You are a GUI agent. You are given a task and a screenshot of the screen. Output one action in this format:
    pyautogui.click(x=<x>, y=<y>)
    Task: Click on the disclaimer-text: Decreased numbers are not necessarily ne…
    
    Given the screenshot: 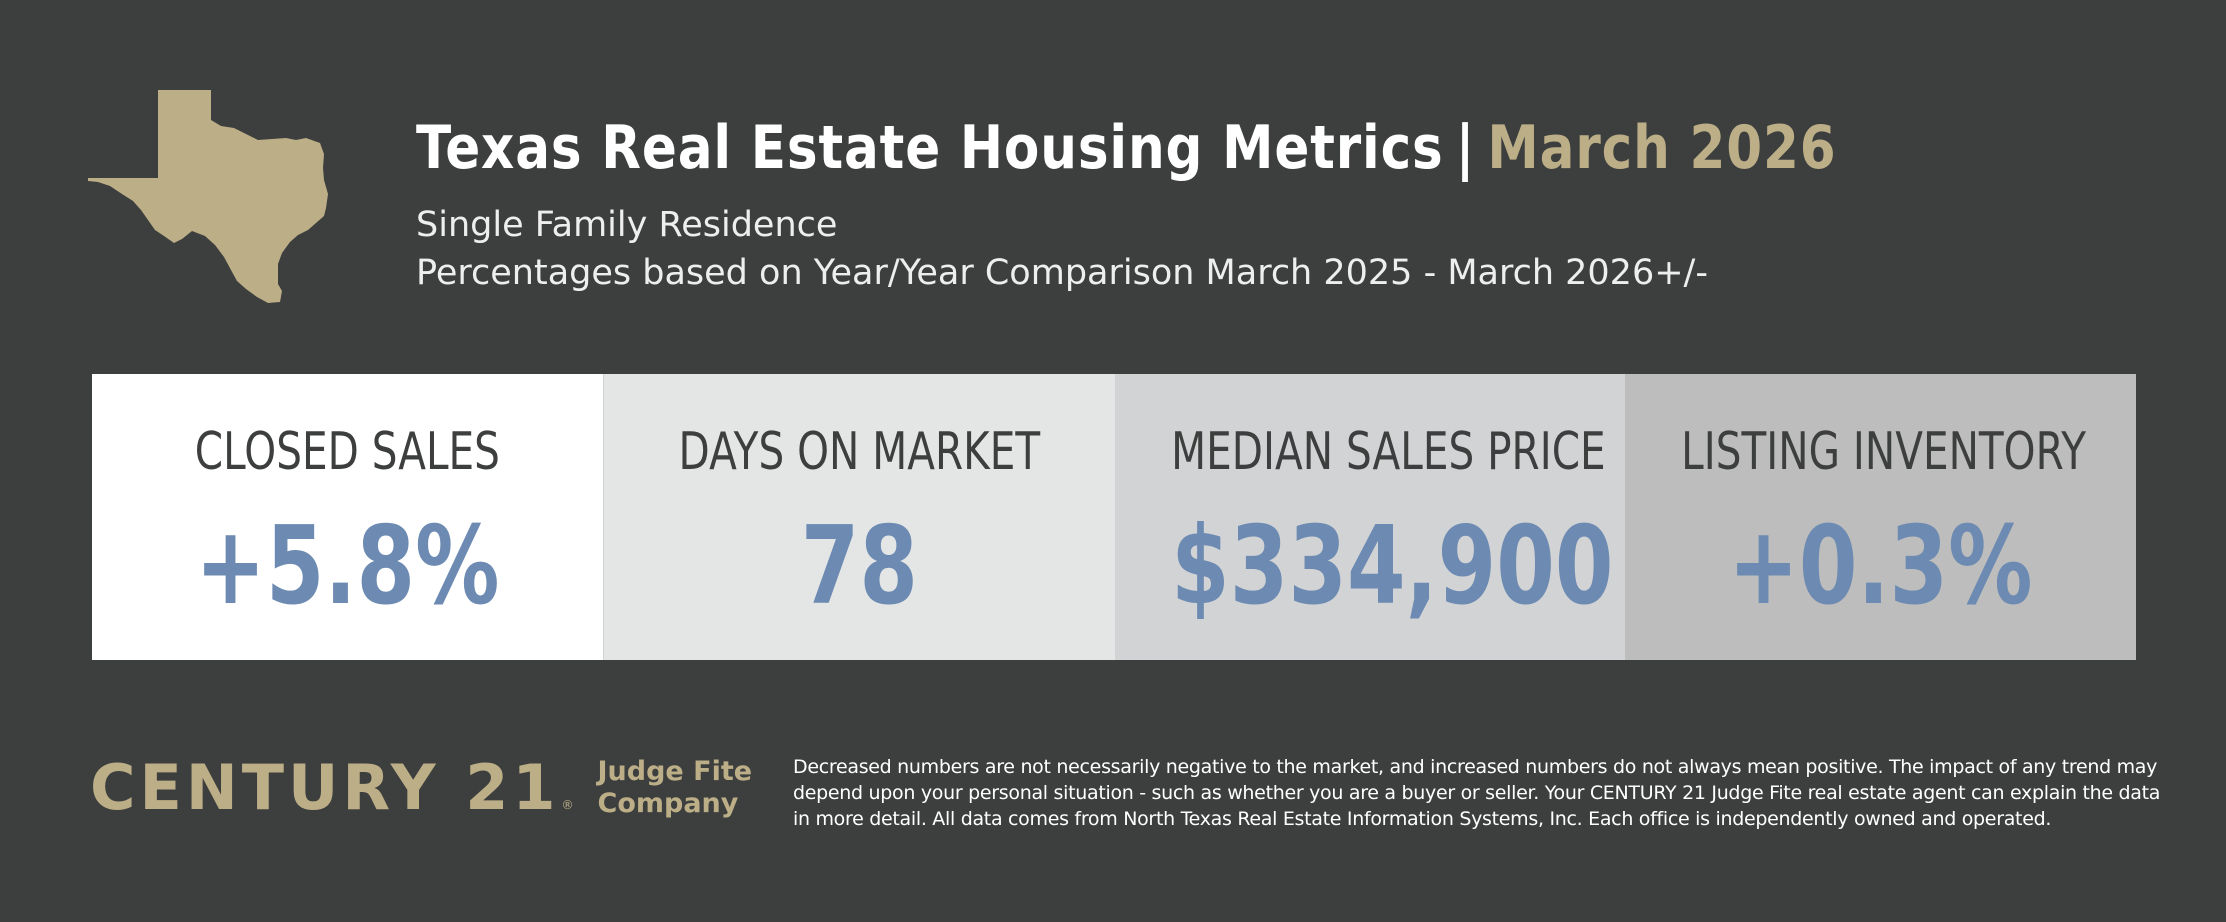 What is the action you would take?
    pyautogui.click(x=1477, y=793)
    